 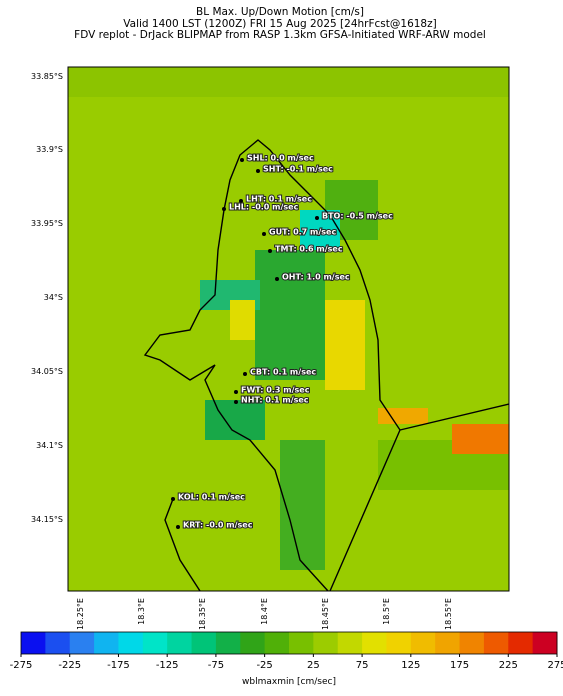 What do you see at coordinates (280, 158) in the screenshot?
I see `station-label: SHL: 0.0 m/sec` at bounding box center [280, 158].